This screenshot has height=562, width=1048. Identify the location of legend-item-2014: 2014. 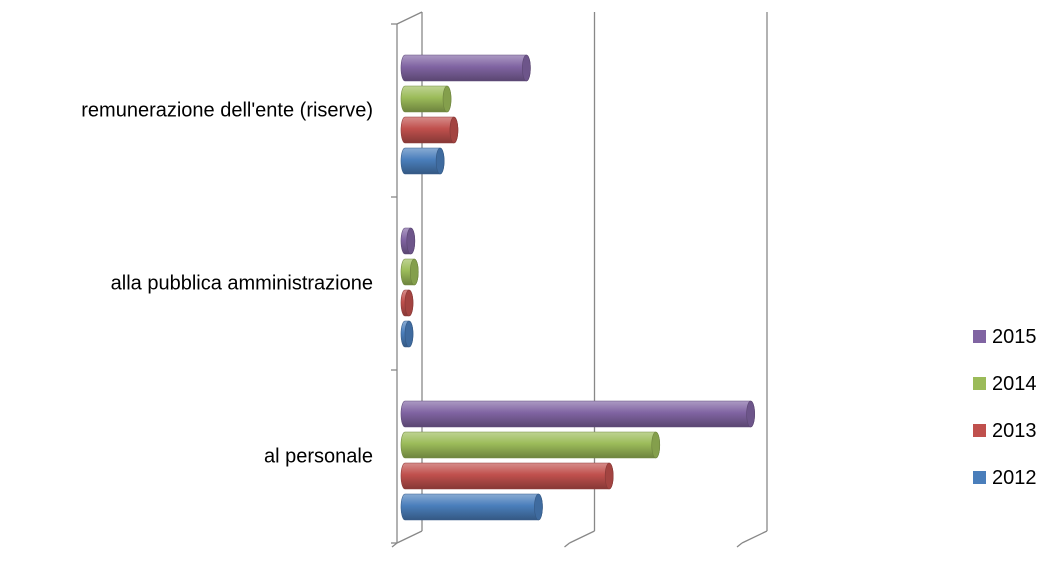
(1005, 384).